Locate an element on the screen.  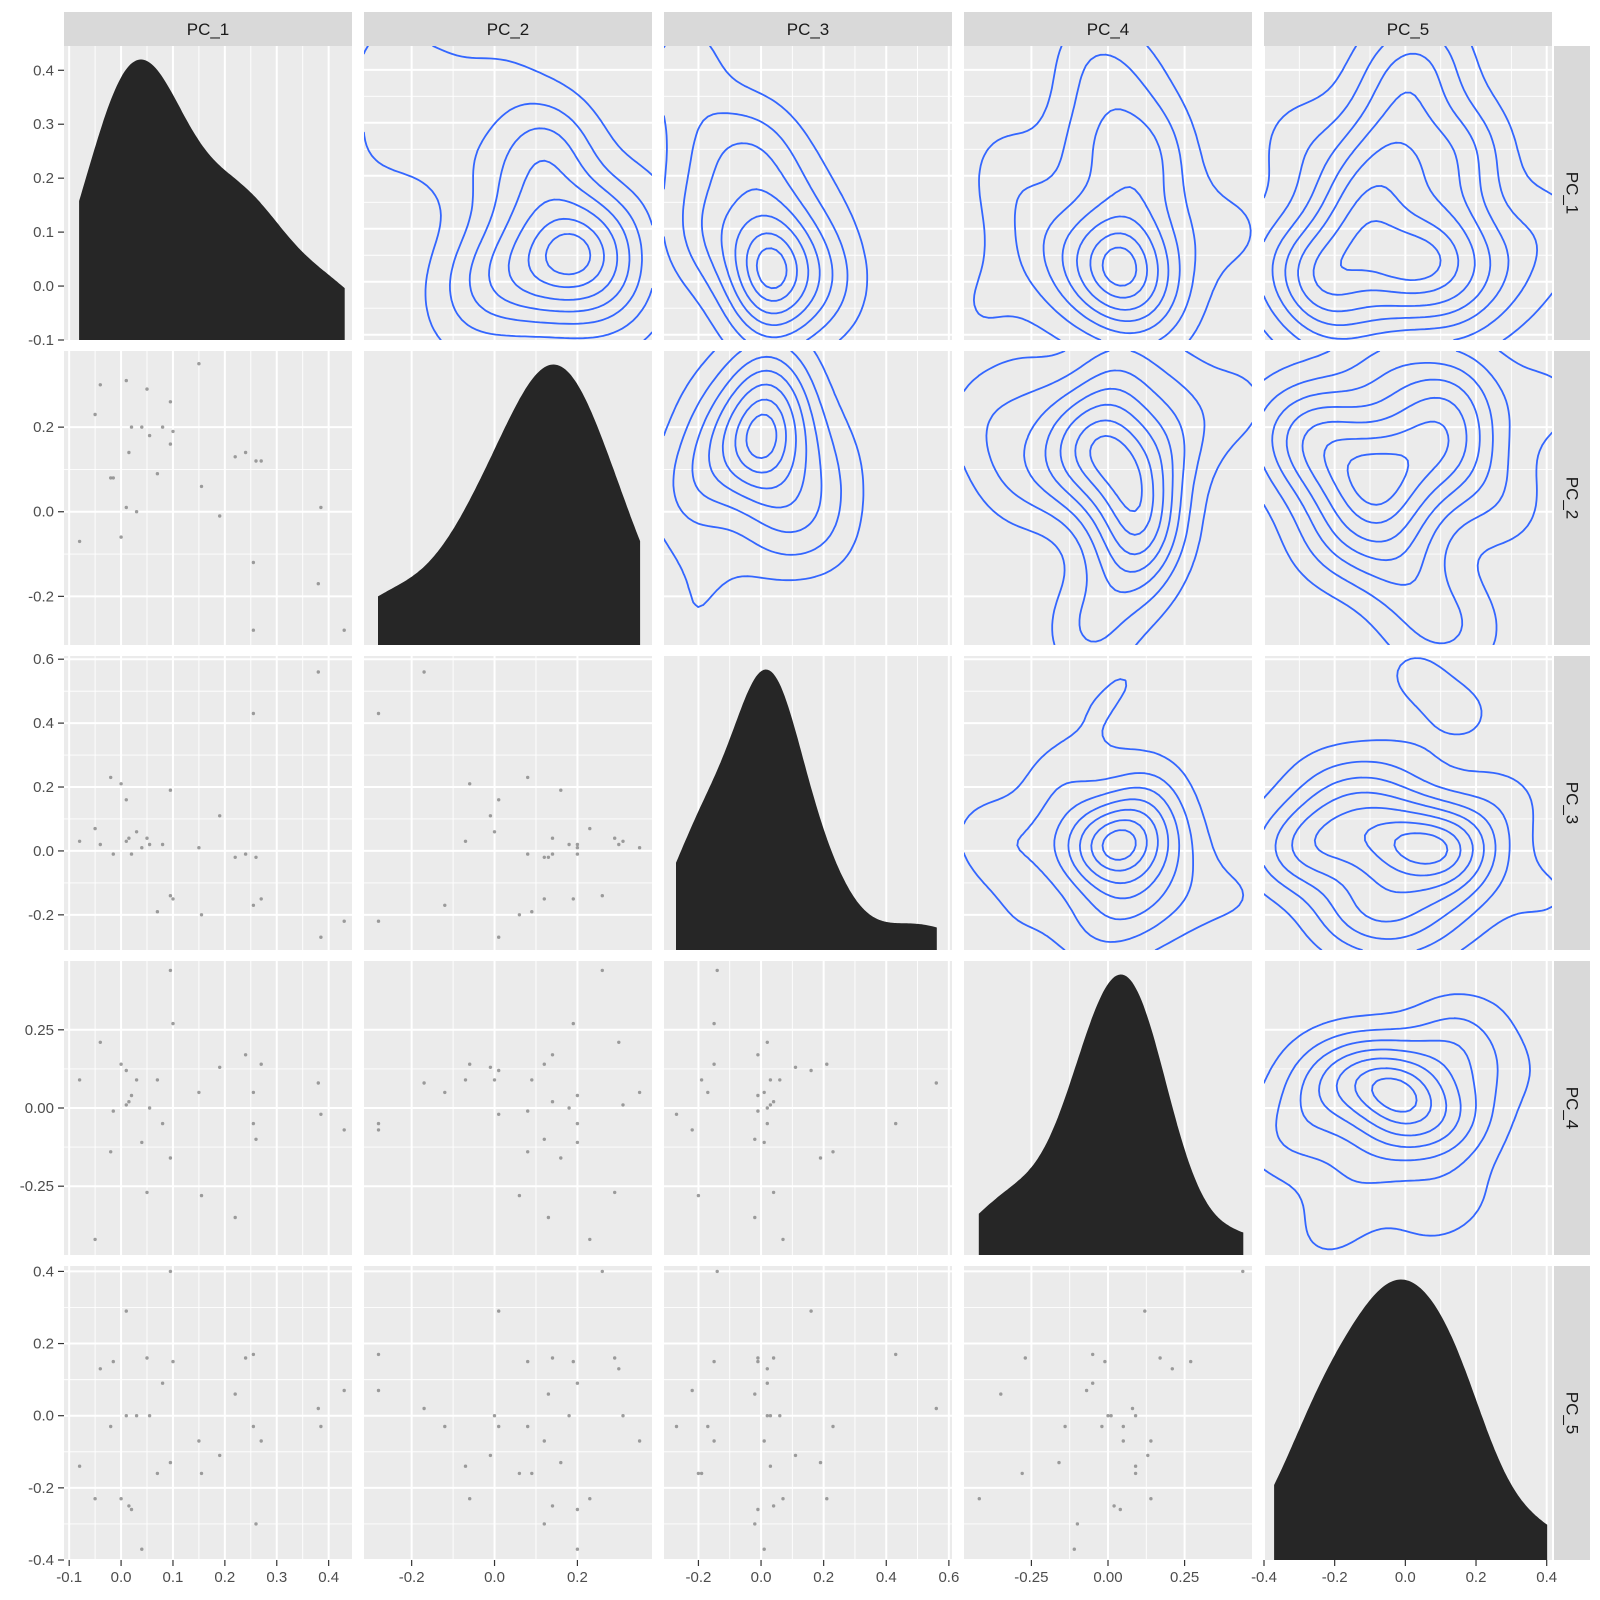
strip-label: PC_4 is located at coordinates (1108, 29).